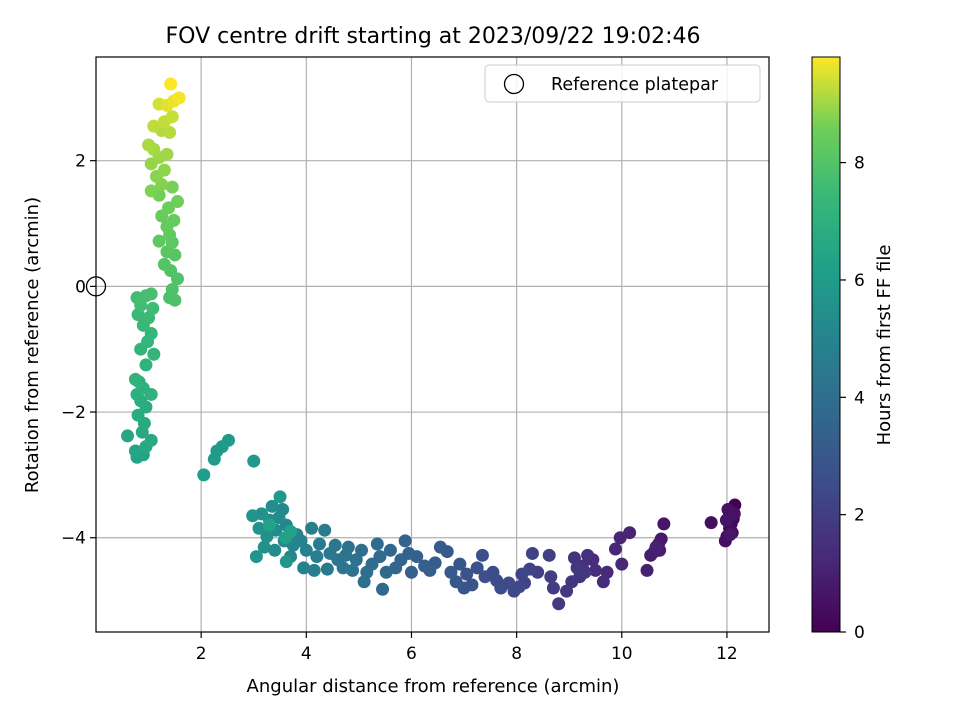 The width and height of the screenshot is (960, 724). I want to click on x-axis-label: Angular distance from reference (arcmin), so click(433, 686).